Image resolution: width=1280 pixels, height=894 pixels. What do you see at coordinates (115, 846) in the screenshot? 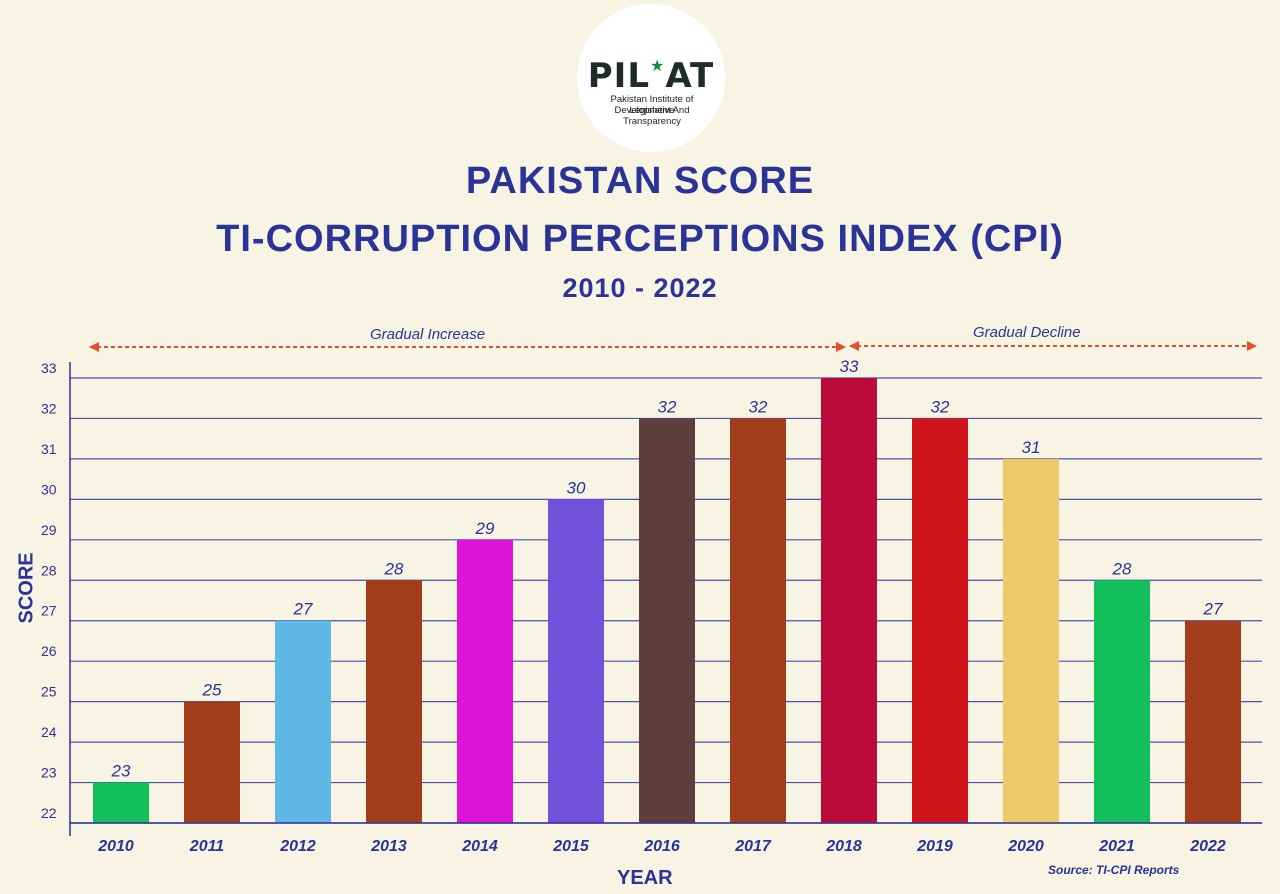
I see `x-tick-label: 2010` at bounding box center [115, 846].